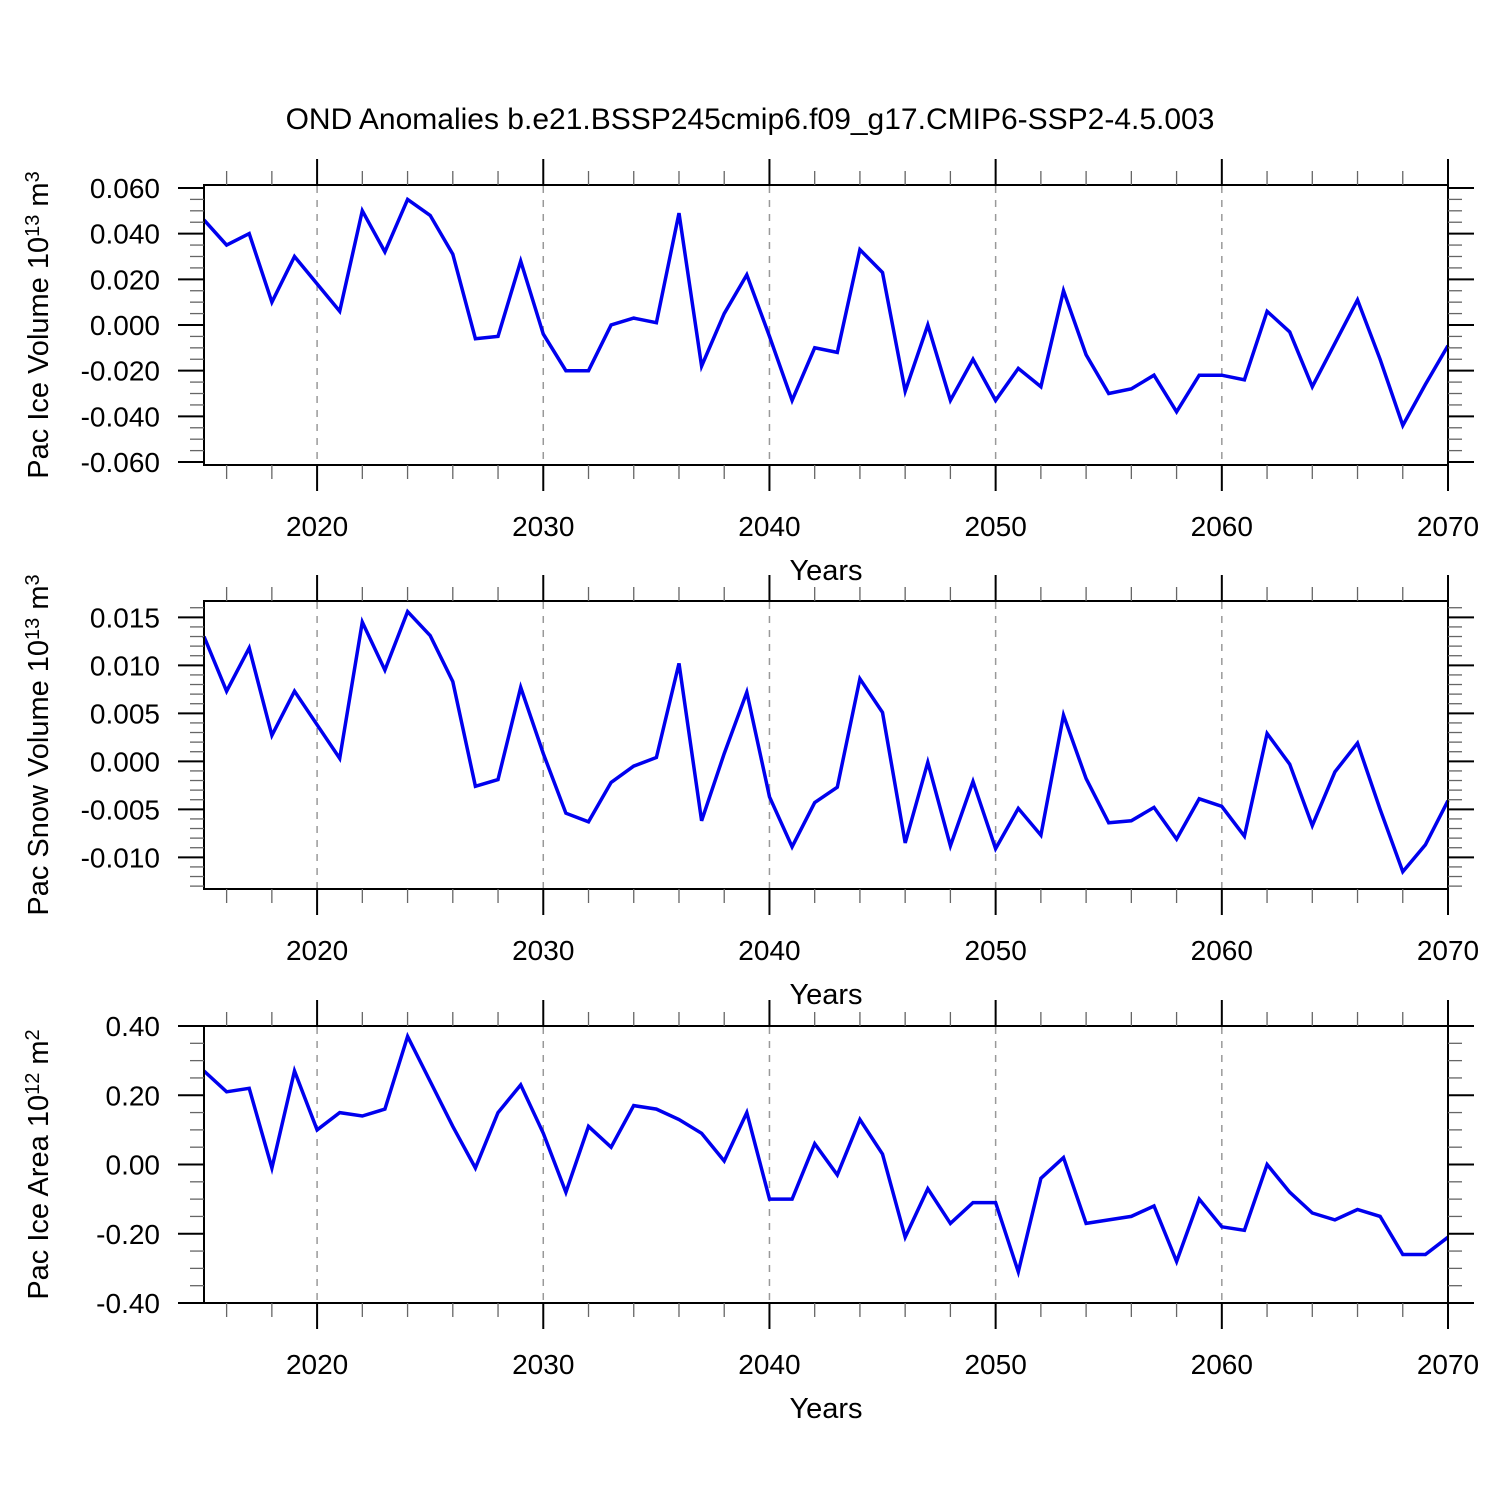 This screenshot has width=1500, height=1500. What do you see at coordinates (825, 995) in the screenshot?
I see `panel-2-x-axis-title: Years` at bounding box center [825, 995].